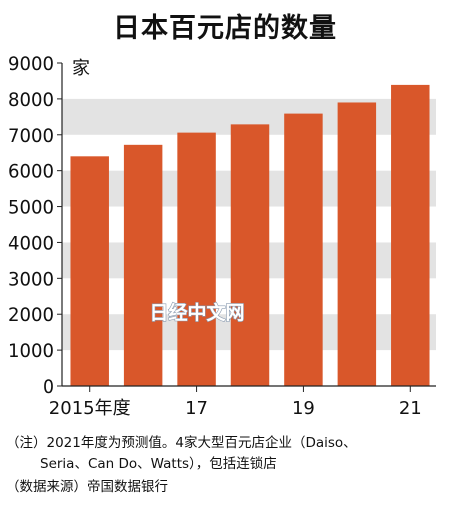 The width and height of the screenshot is (450, 512). What do you see at coordinates (31, 351) in the screenshot?
I see `y-tick-label: 1000` at bounding box center [31, 351].